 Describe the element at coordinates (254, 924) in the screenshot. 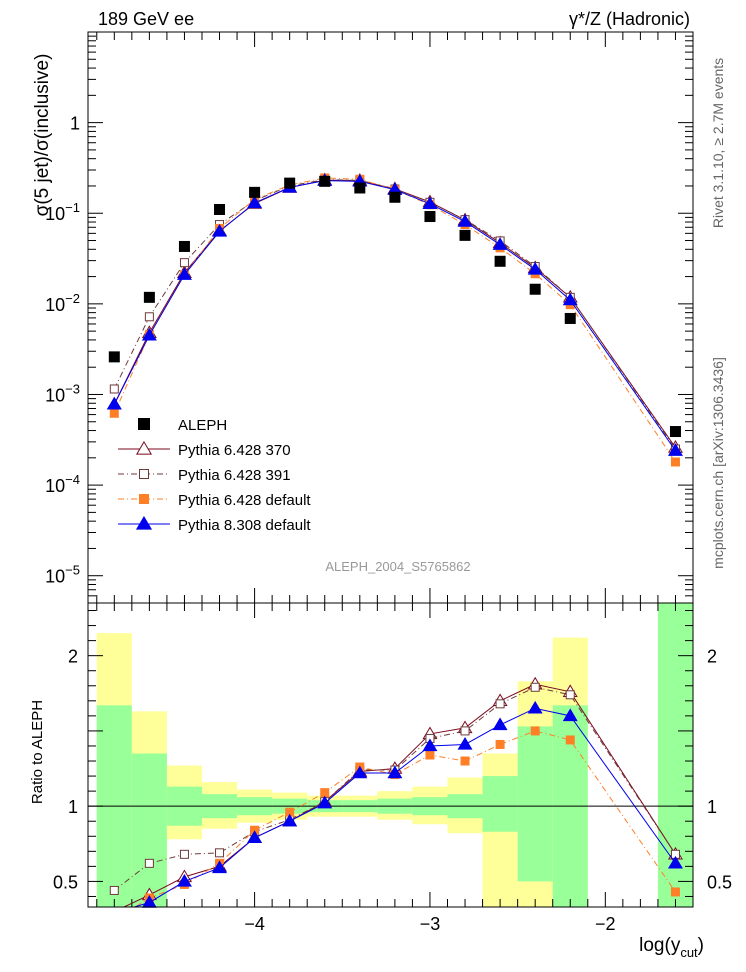

I see `x-tick-label: −4` at that location.